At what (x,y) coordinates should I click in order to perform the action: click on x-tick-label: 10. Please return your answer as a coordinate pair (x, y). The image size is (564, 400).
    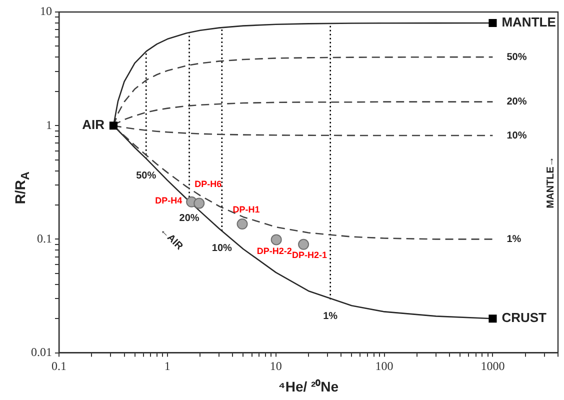
    Looking at the image, I should click on (276, 366).